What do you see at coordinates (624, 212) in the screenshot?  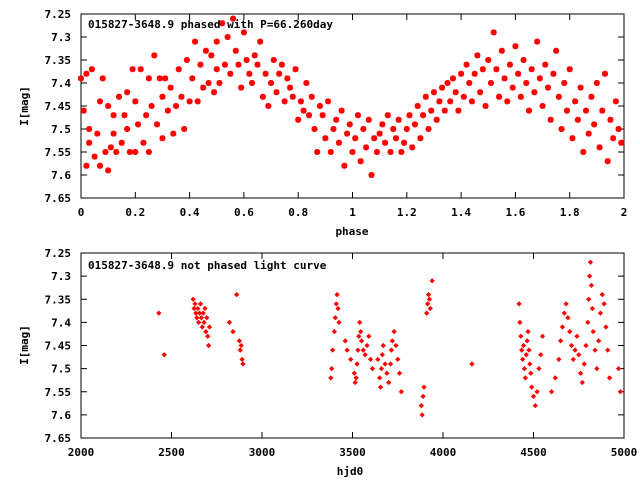 I see `phased-x-tick-label: 2` at bounding box center [624, 212].